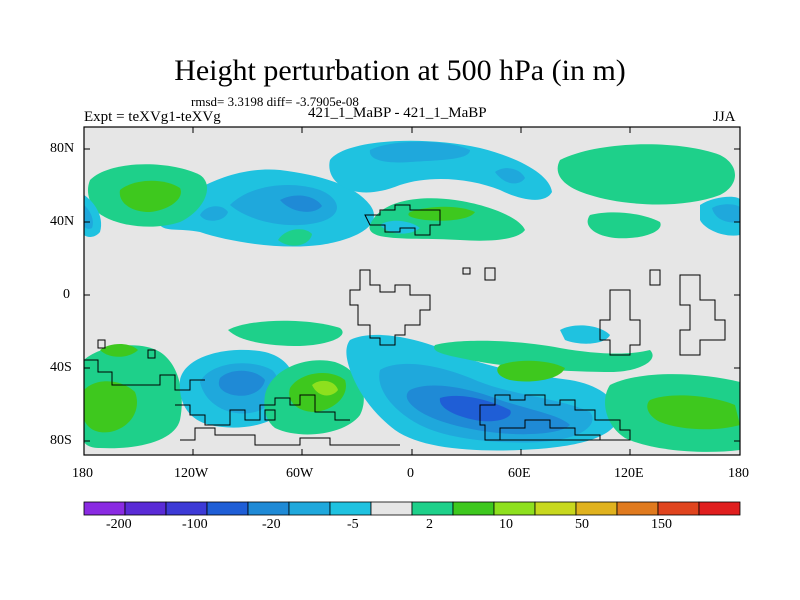  What do you see at coordinates (300, 473) in the screenshot?
I see `lon-label-60w: 60W` at bounding box center [300, 473].